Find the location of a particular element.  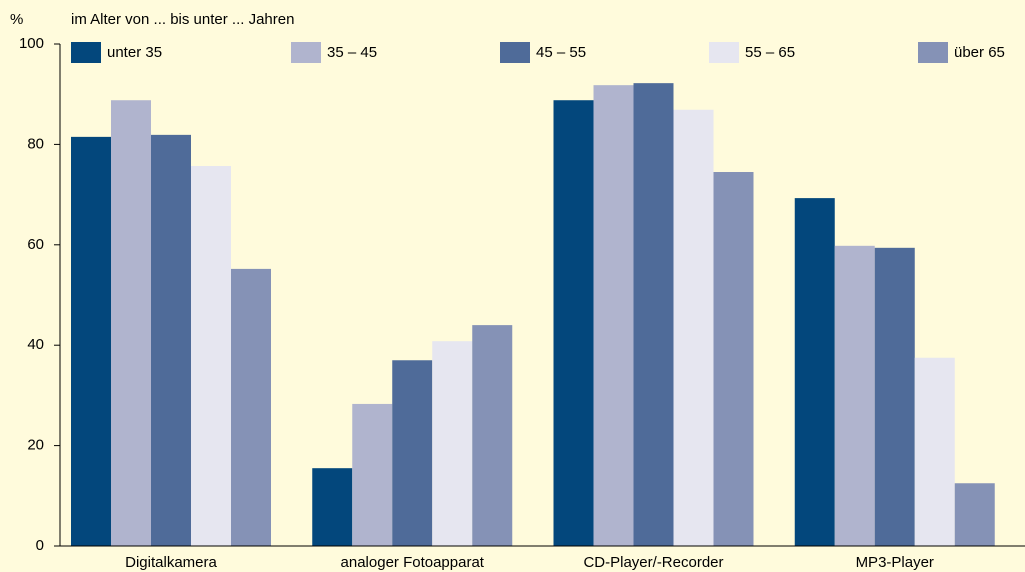

legend-label: unter 35 is located at coordinates (134, 52).